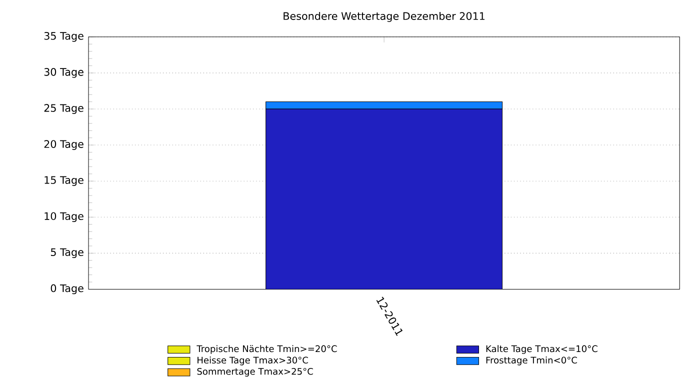  What do you see at coordinates (384, 17) in the screenshot?
I see `chart-title: Besondere Wettertage Dezember 2011` at bounding box center [384, 17].